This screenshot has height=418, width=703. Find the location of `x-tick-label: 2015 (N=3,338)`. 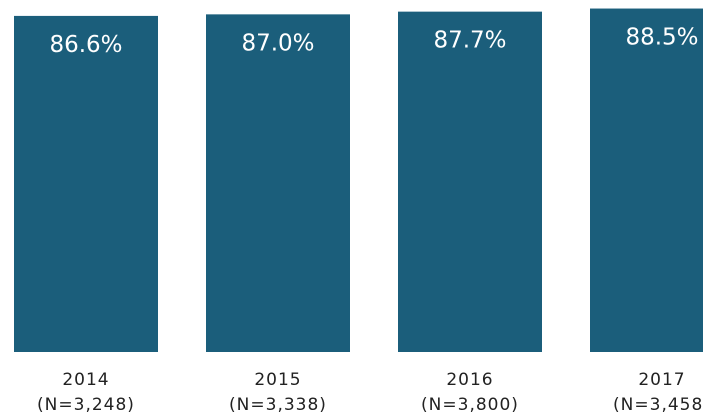

x-tick-label: 2015 (N=3,338) is located at coordinates (278, 392).